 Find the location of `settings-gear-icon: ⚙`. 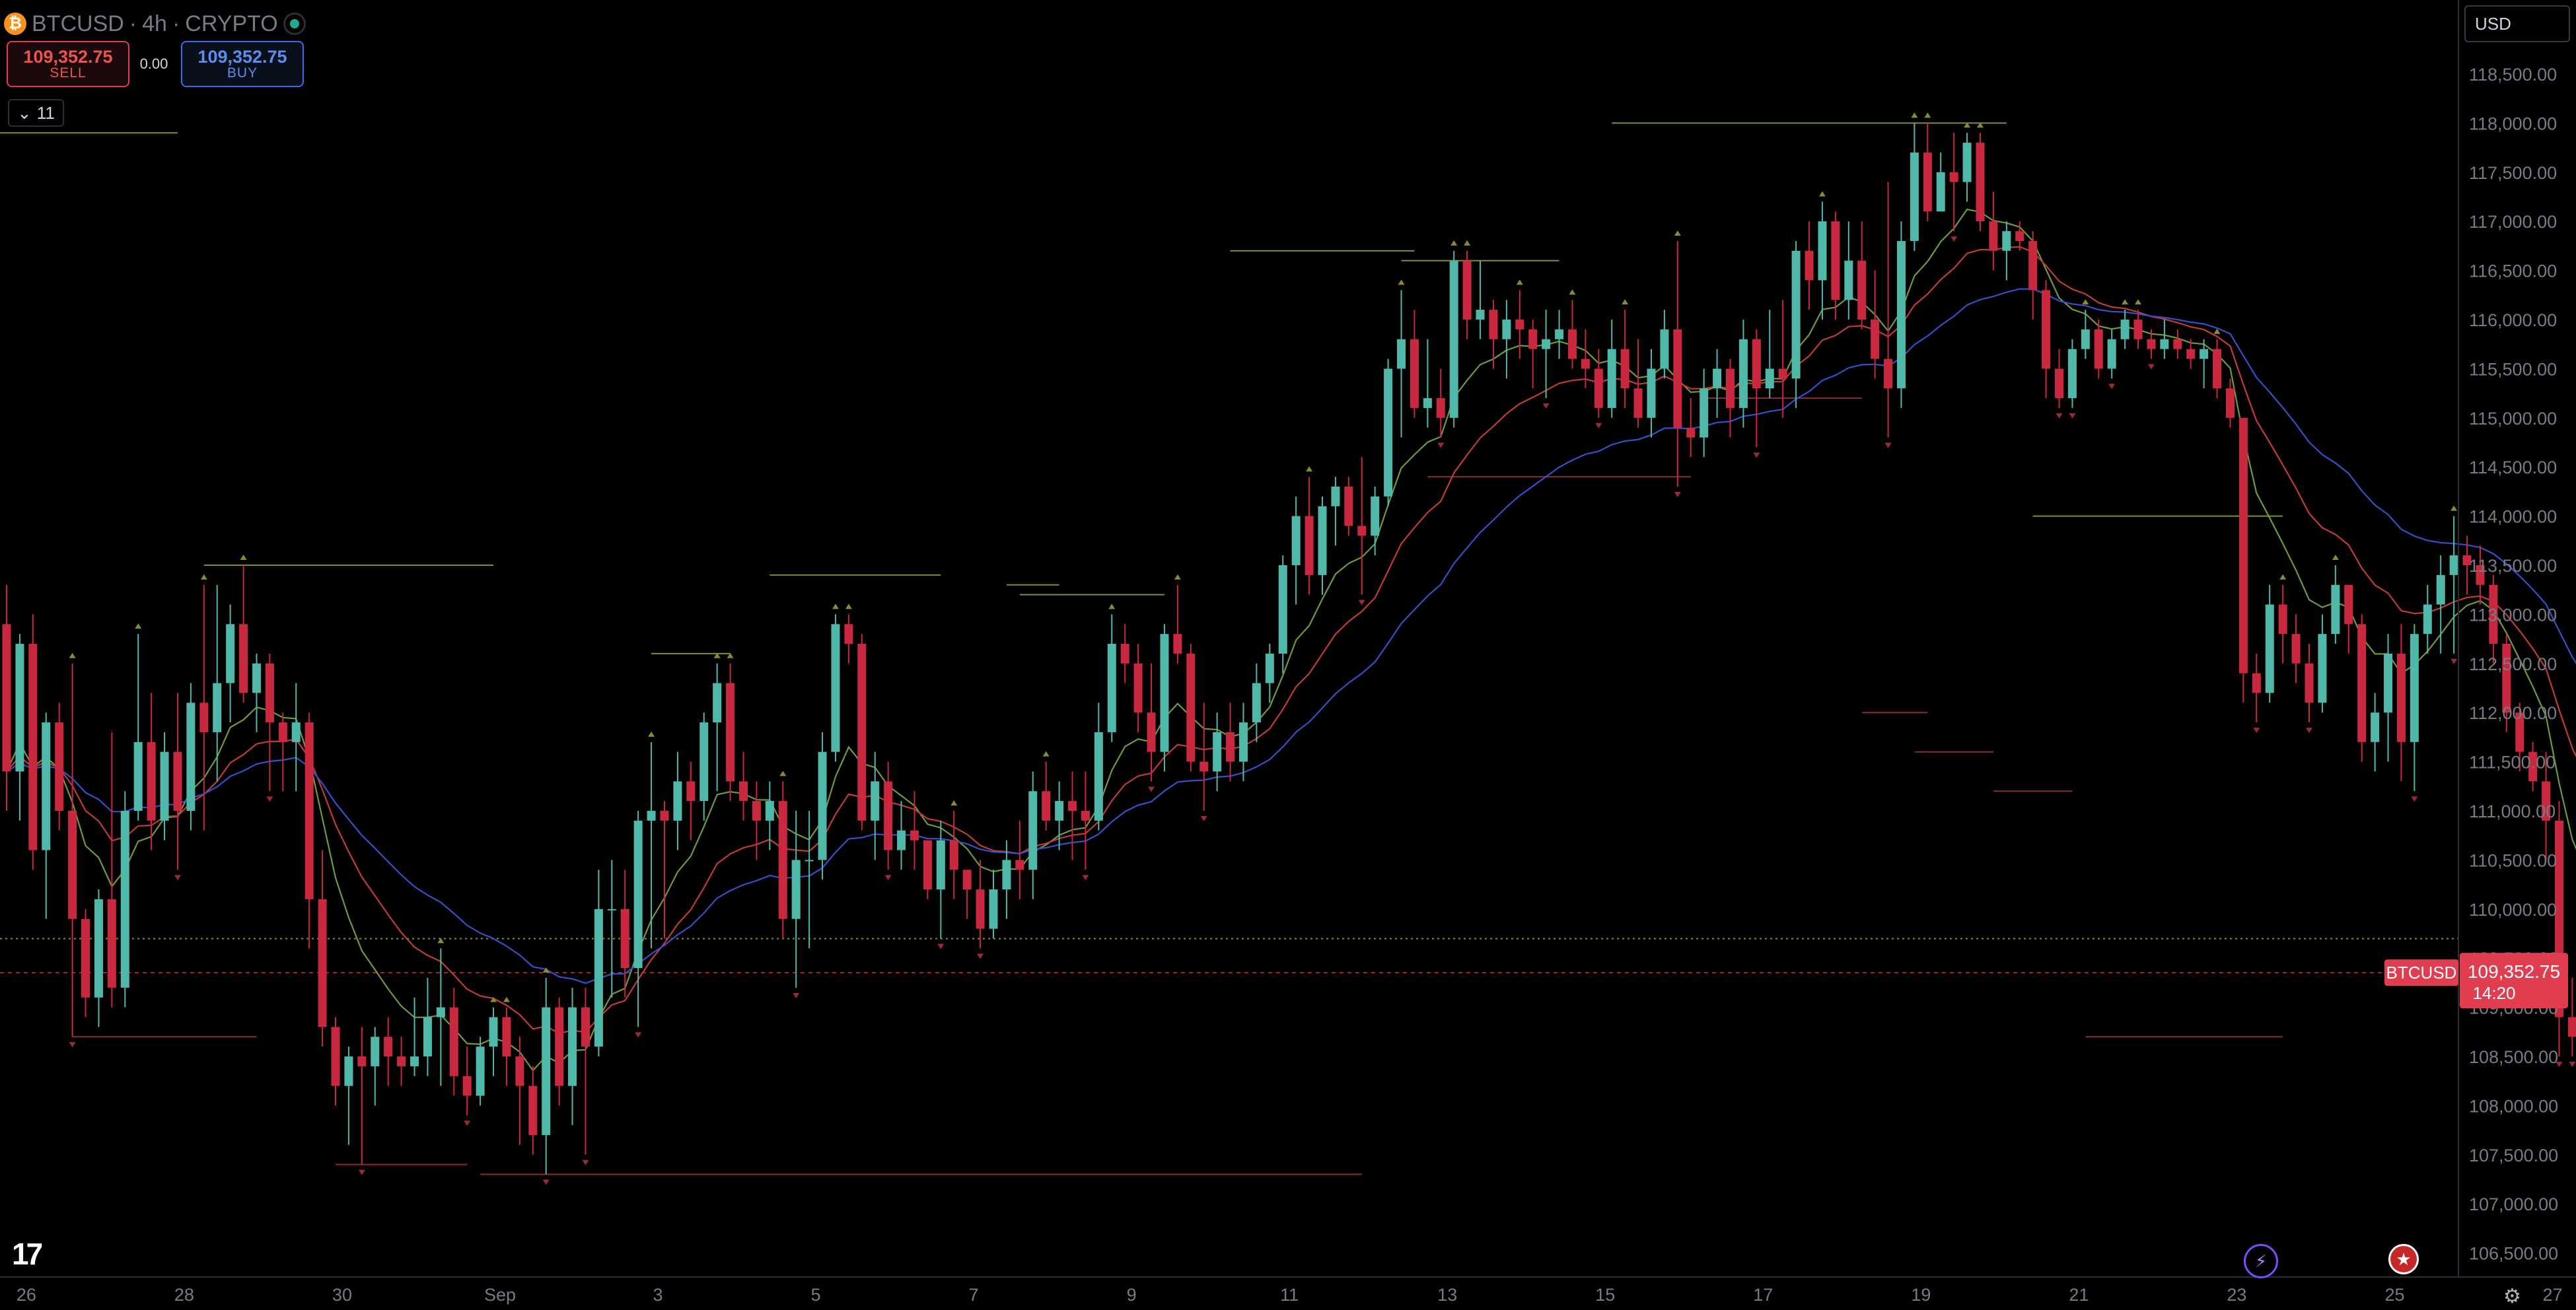

settings-gear-icon: ⚙ is located at coordinates (2512, 1296).